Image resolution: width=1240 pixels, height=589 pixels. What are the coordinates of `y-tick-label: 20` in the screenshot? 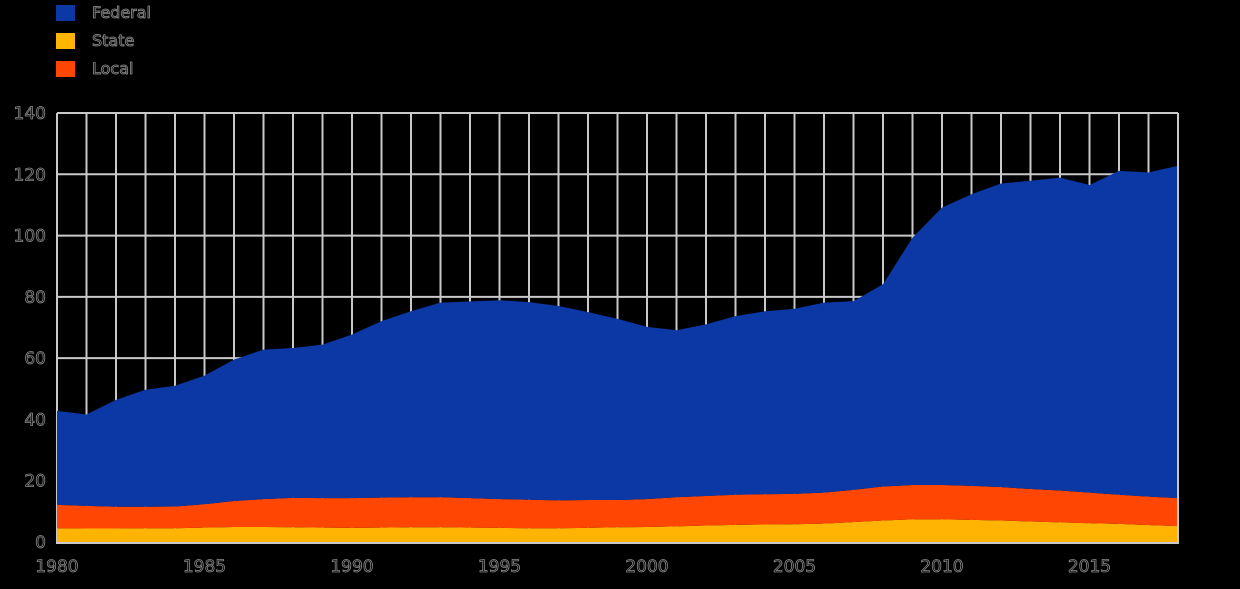 It's located at (35, 482).